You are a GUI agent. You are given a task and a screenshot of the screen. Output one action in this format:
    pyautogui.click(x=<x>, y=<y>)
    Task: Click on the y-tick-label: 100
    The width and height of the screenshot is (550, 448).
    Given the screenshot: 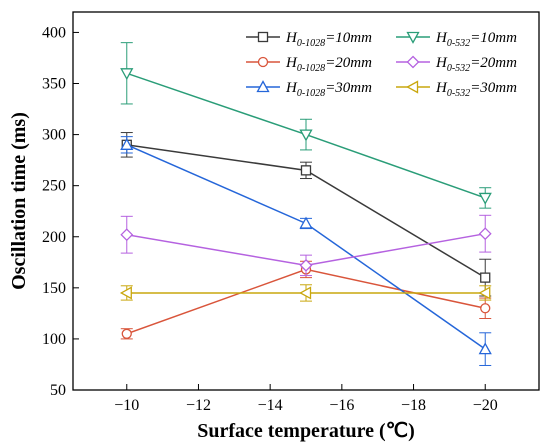 What is the action you would take?
    pyautogui.click(x=54, y=339)
    